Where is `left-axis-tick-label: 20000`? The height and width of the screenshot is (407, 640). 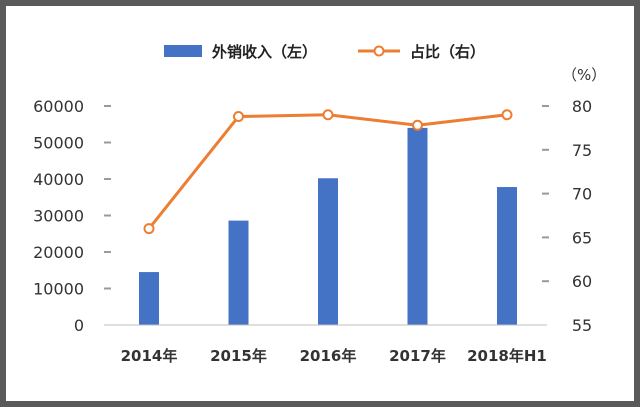
left-axis-tick-label: 20000 is located at coordinates (58, 252).